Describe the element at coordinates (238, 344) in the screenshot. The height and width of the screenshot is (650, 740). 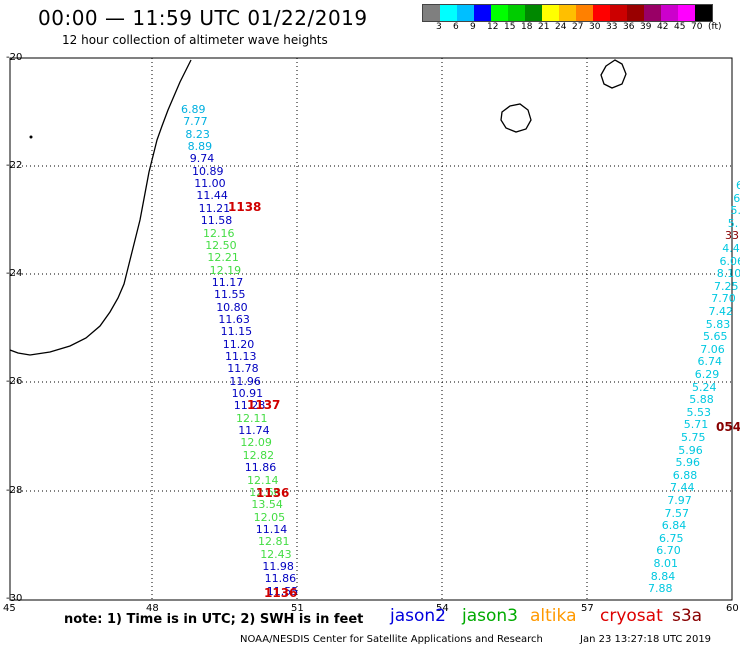
I see `wave-height-reading: 11.20` at that location.